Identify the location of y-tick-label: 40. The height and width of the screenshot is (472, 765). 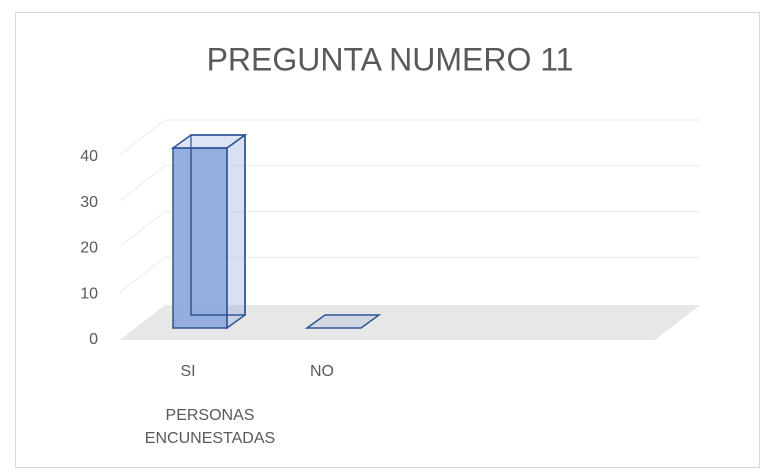
(89, 156).